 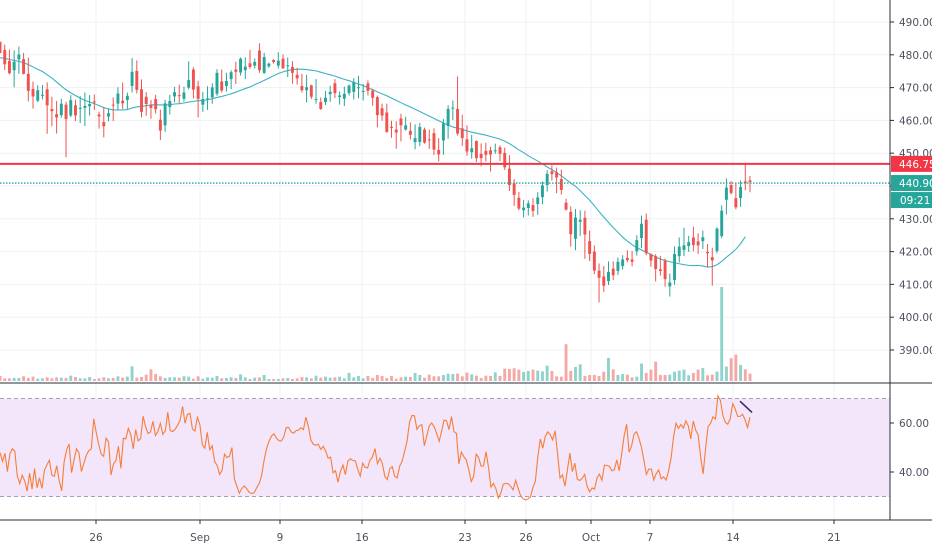 I want to click on x-tick-label: Oct, so click(x=591, y=538).